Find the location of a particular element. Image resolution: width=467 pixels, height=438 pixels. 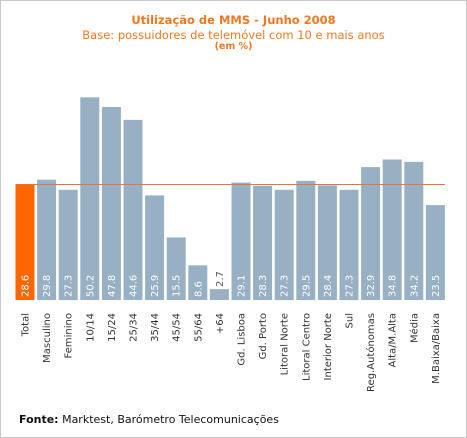

category-label-7: 45/54 is located at coordinates (177, 327).